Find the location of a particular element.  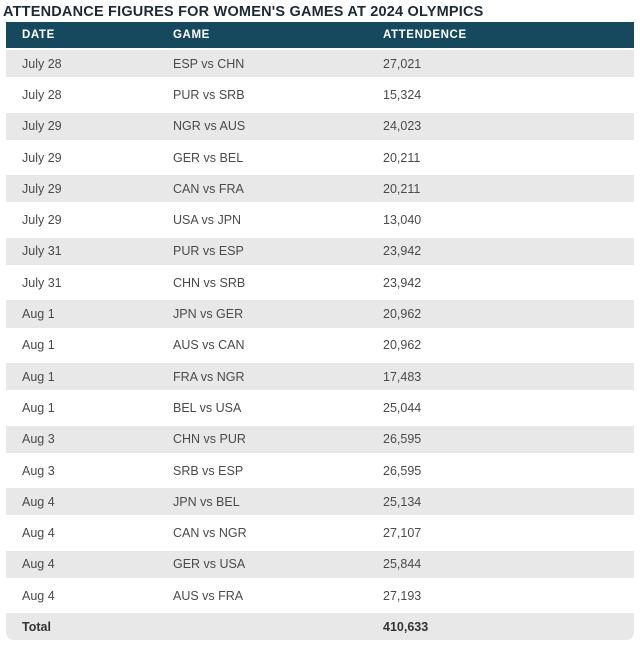

row-game: JPN vs BEL is located at coordinates (206, 501).